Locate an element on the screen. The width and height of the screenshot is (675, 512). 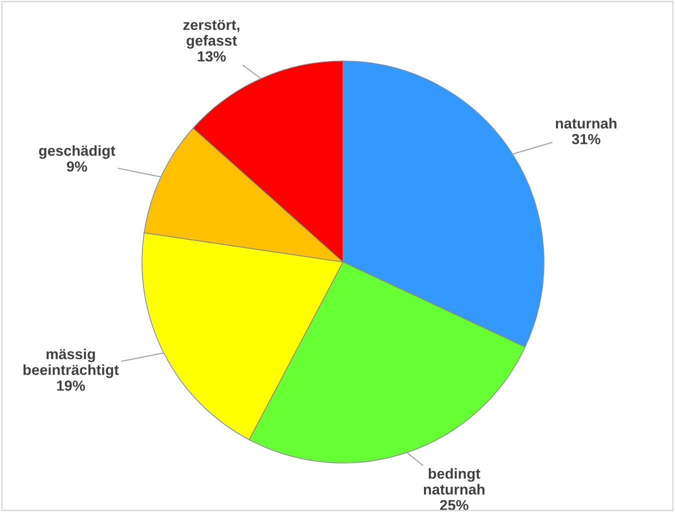
slice-label: naturnah is located at coordinates (586, 123).